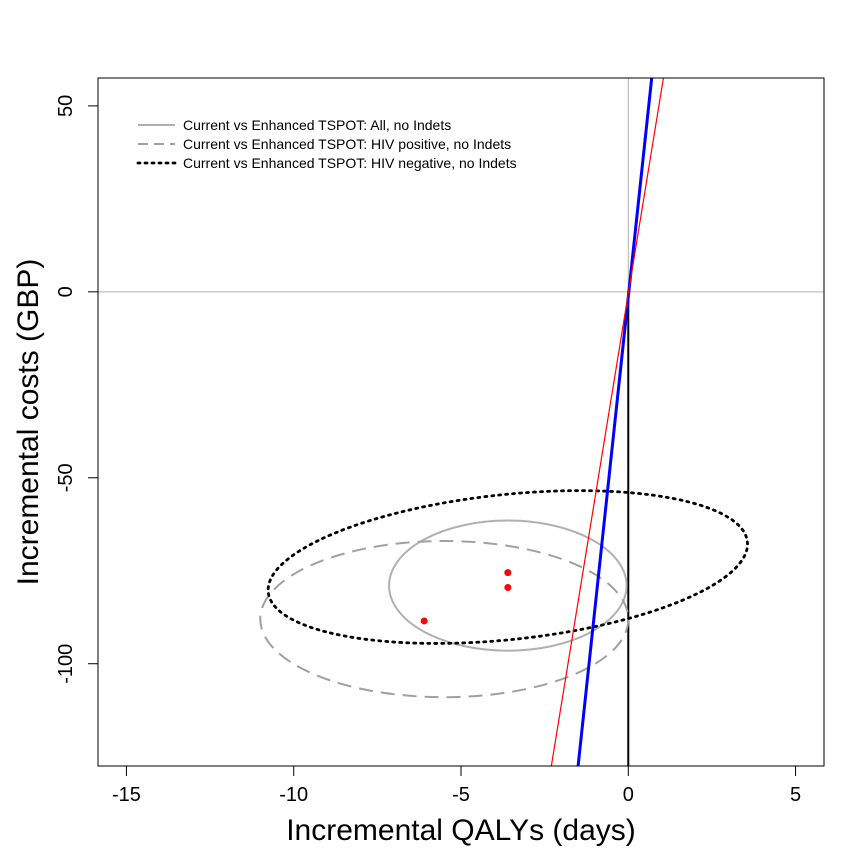 Image resolution: width=864 pixels, height=864 pixels. I want to click on threshold-lines, so click(607, 422).